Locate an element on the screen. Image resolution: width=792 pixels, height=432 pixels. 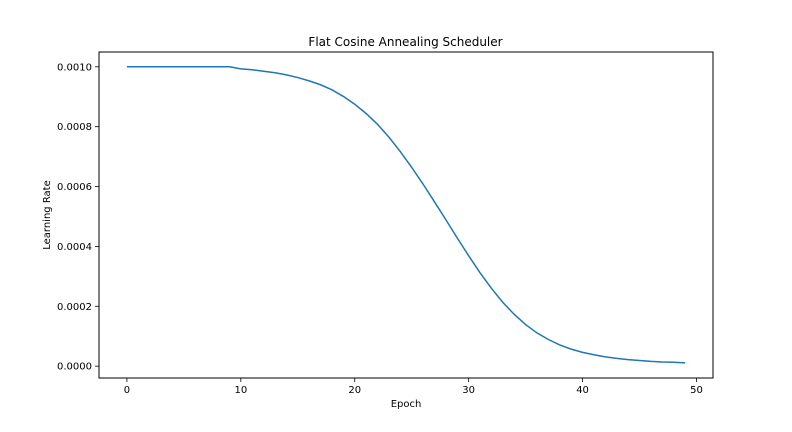
y-tick-labels: 0.0000 0.0002 0.0004 0.0006 0.0008 0.0010 is located at coordinates (74, 217).